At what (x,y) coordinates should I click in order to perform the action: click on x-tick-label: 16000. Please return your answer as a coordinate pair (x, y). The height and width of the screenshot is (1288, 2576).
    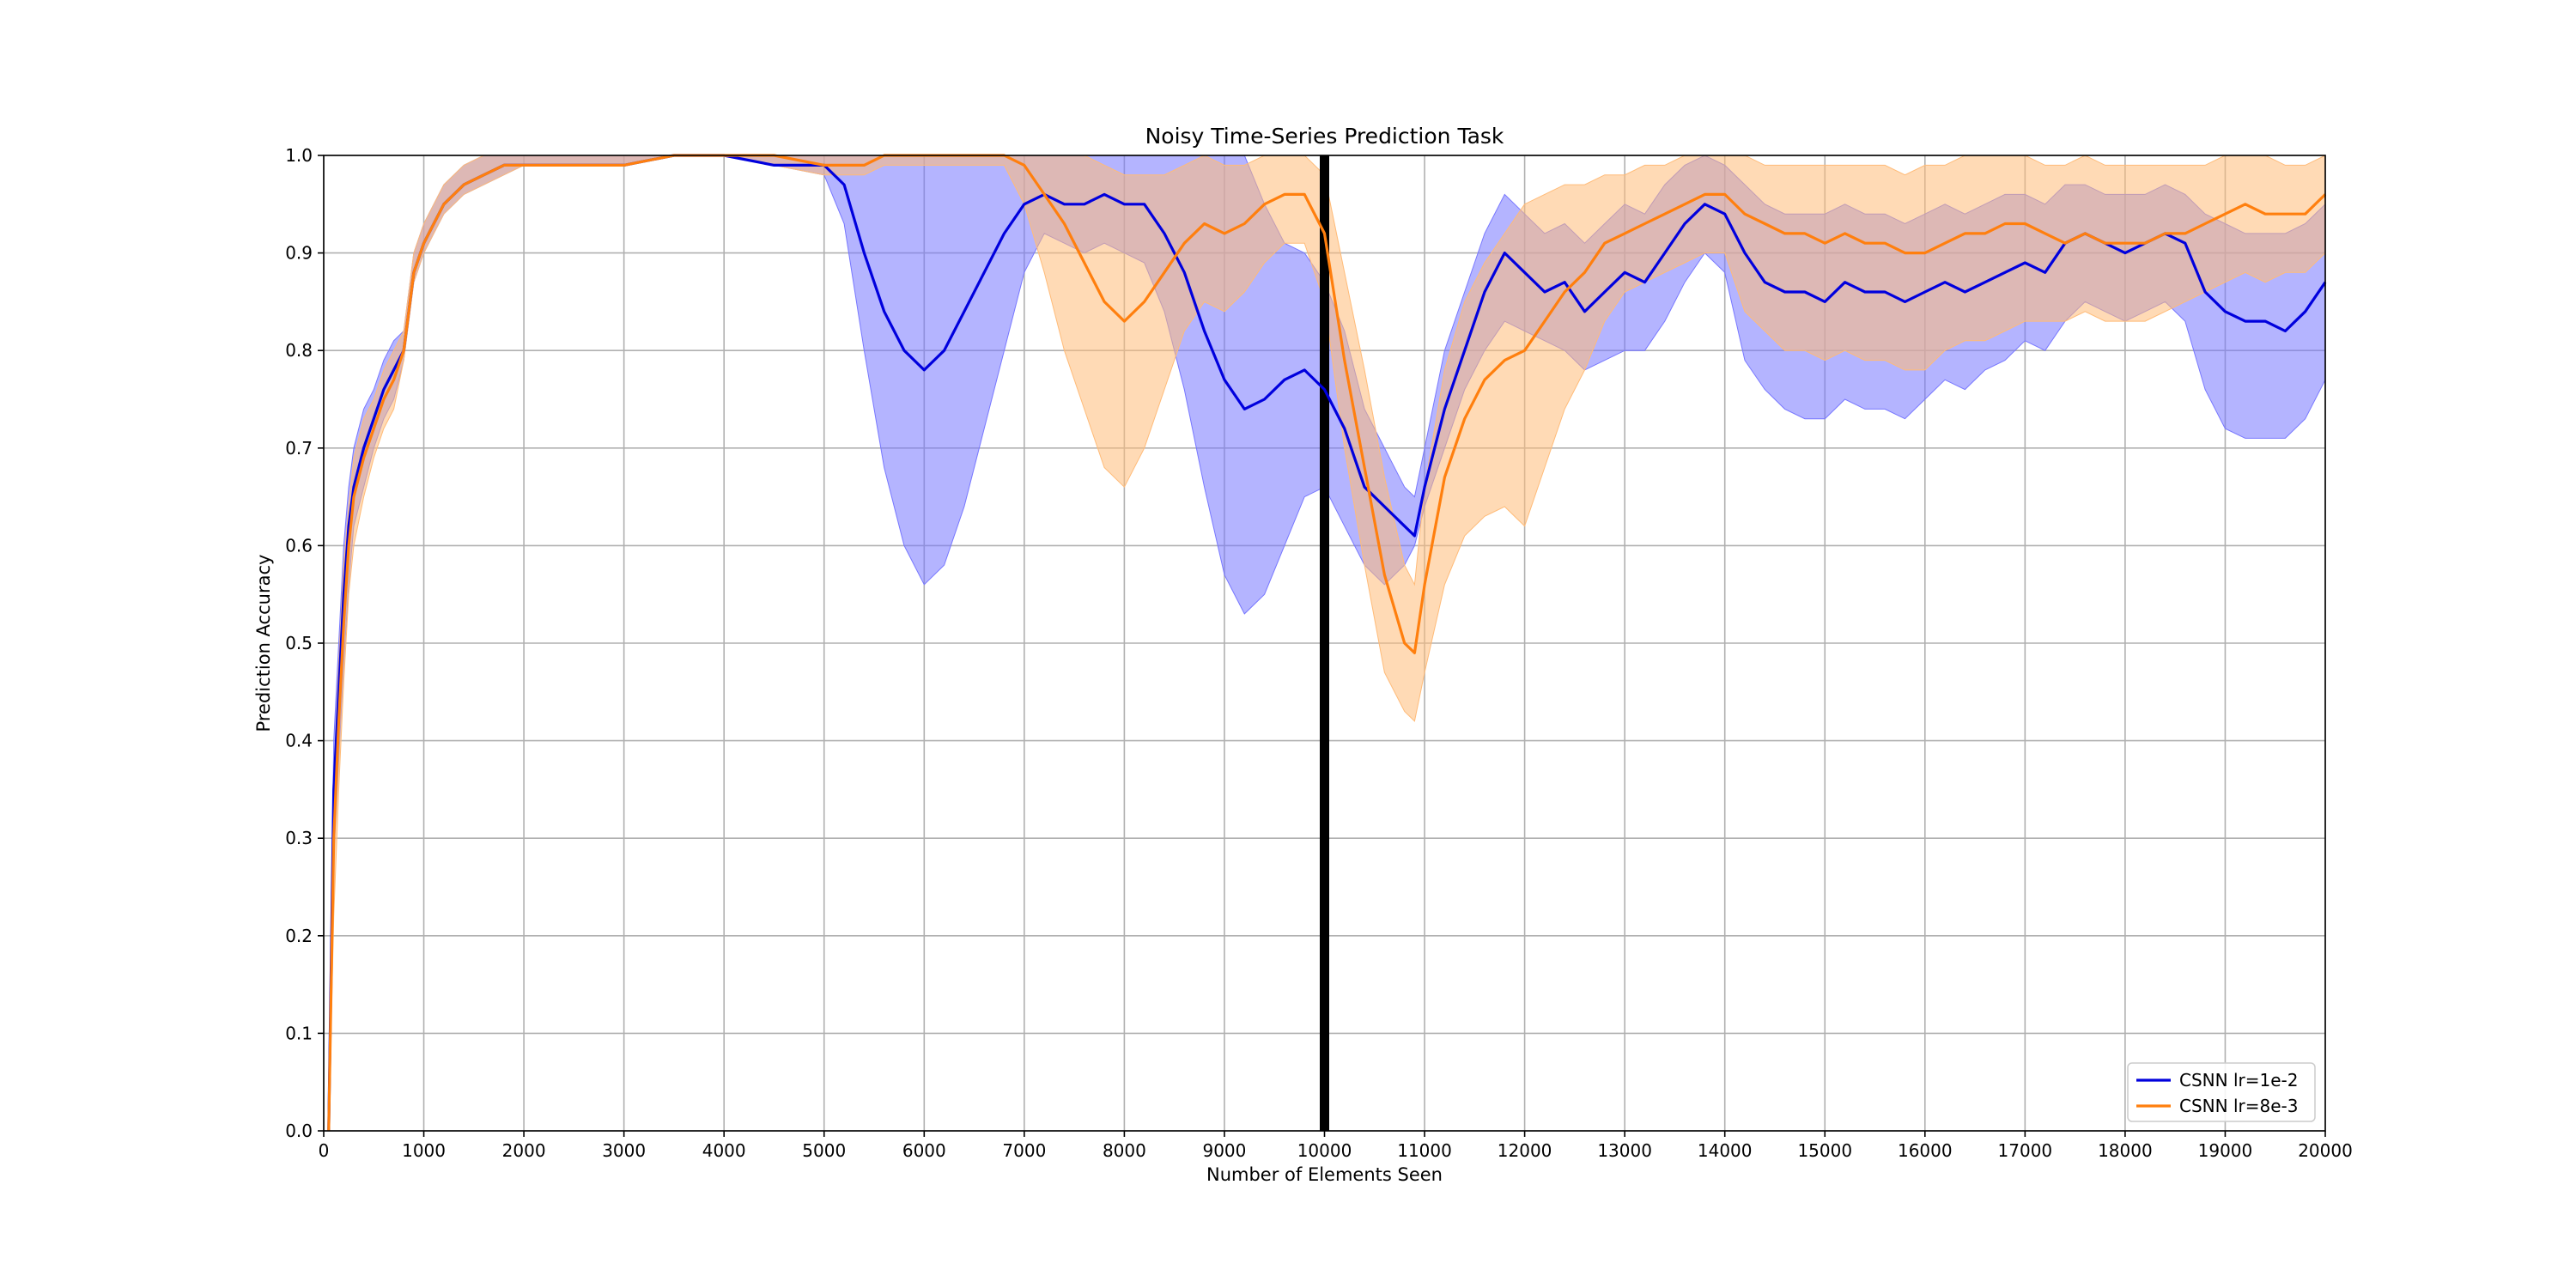
    Looking at the image, I should click on (1925, 1151).